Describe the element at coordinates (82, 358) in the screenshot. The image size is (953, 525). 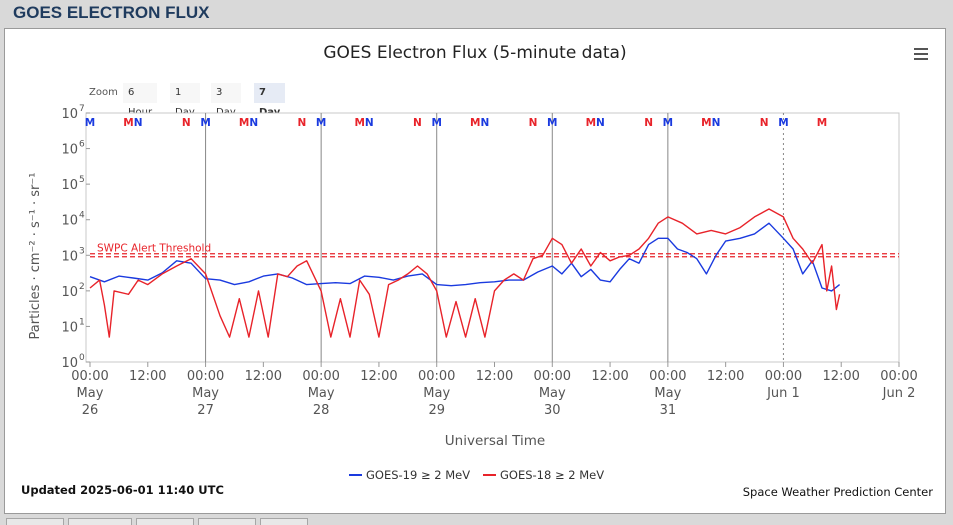
I see `y-tick-exponent: 0` at that location.